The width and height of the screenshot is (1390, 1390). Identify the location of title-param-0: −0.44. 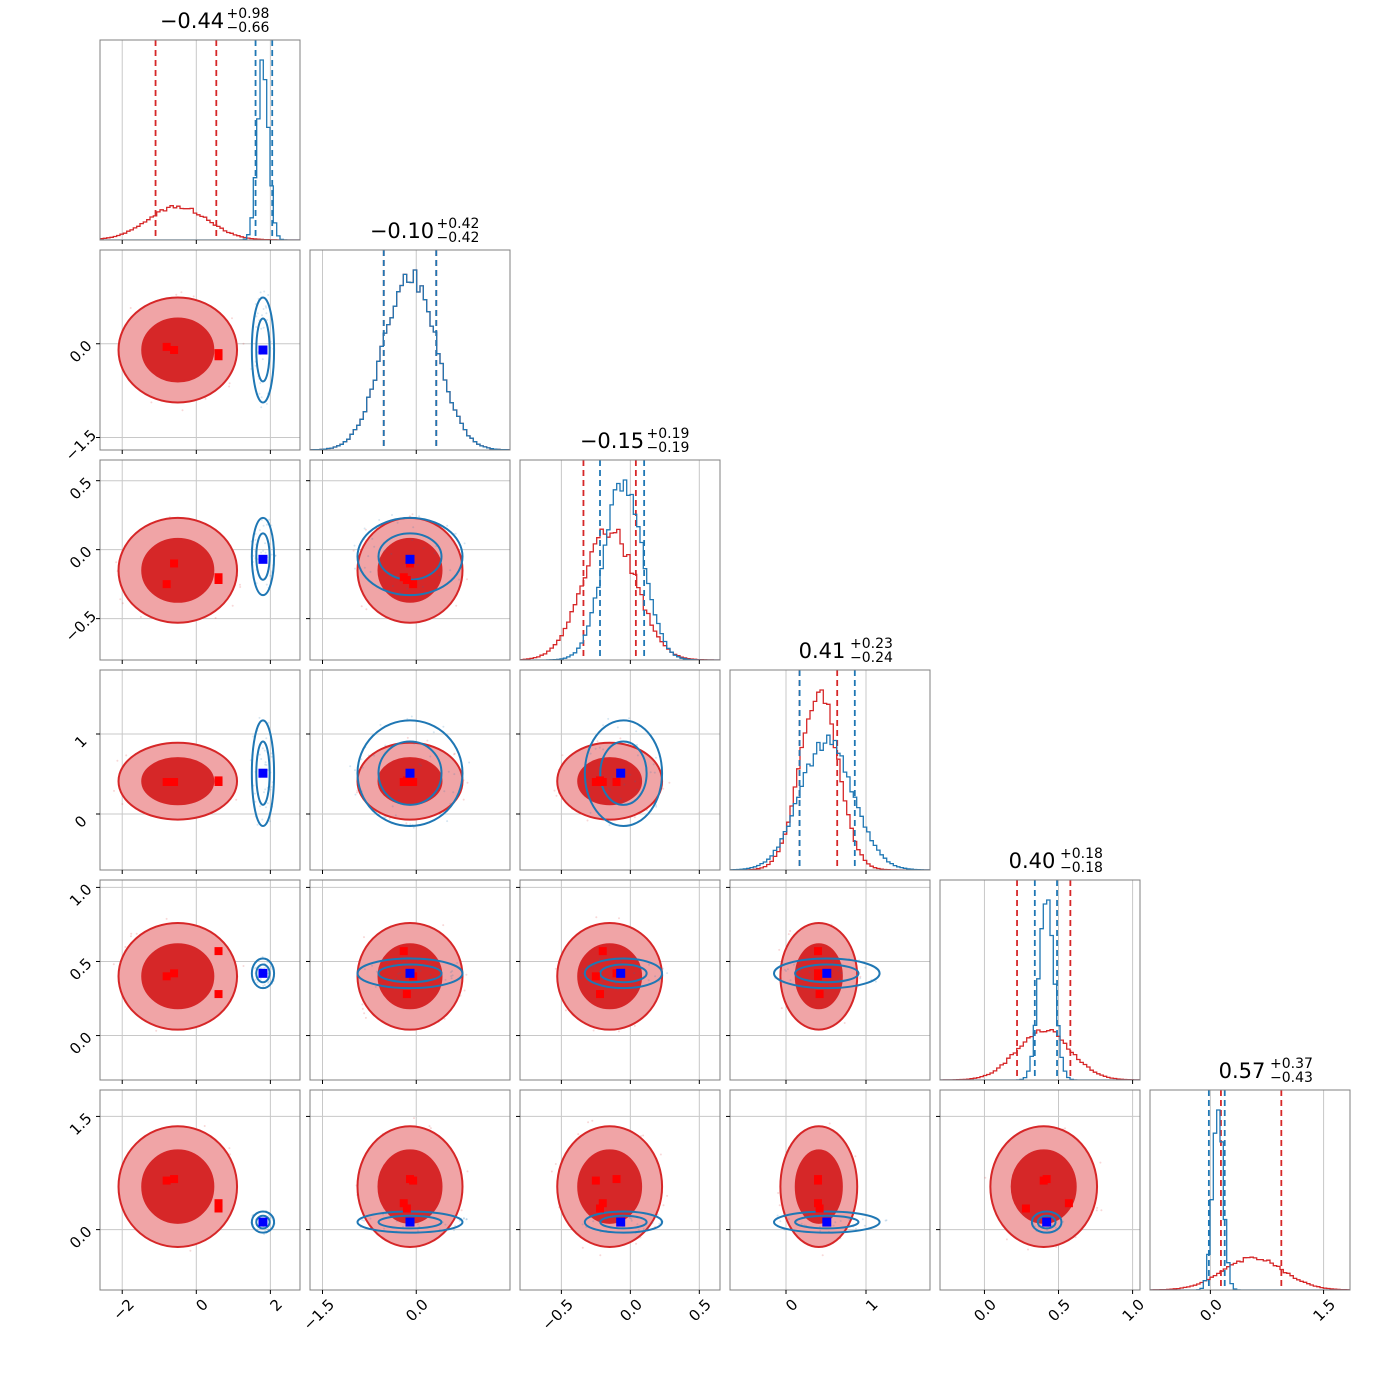
(192, 21).